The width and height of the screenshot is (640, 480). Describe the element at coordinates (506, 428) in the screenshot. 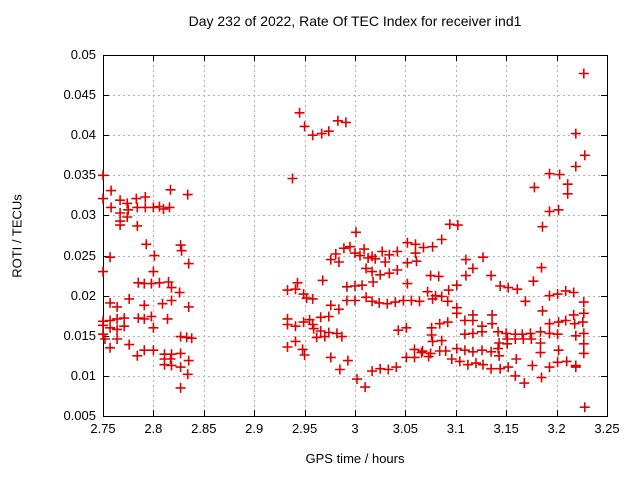

I see `x-tick-label: 3.15` at that location.